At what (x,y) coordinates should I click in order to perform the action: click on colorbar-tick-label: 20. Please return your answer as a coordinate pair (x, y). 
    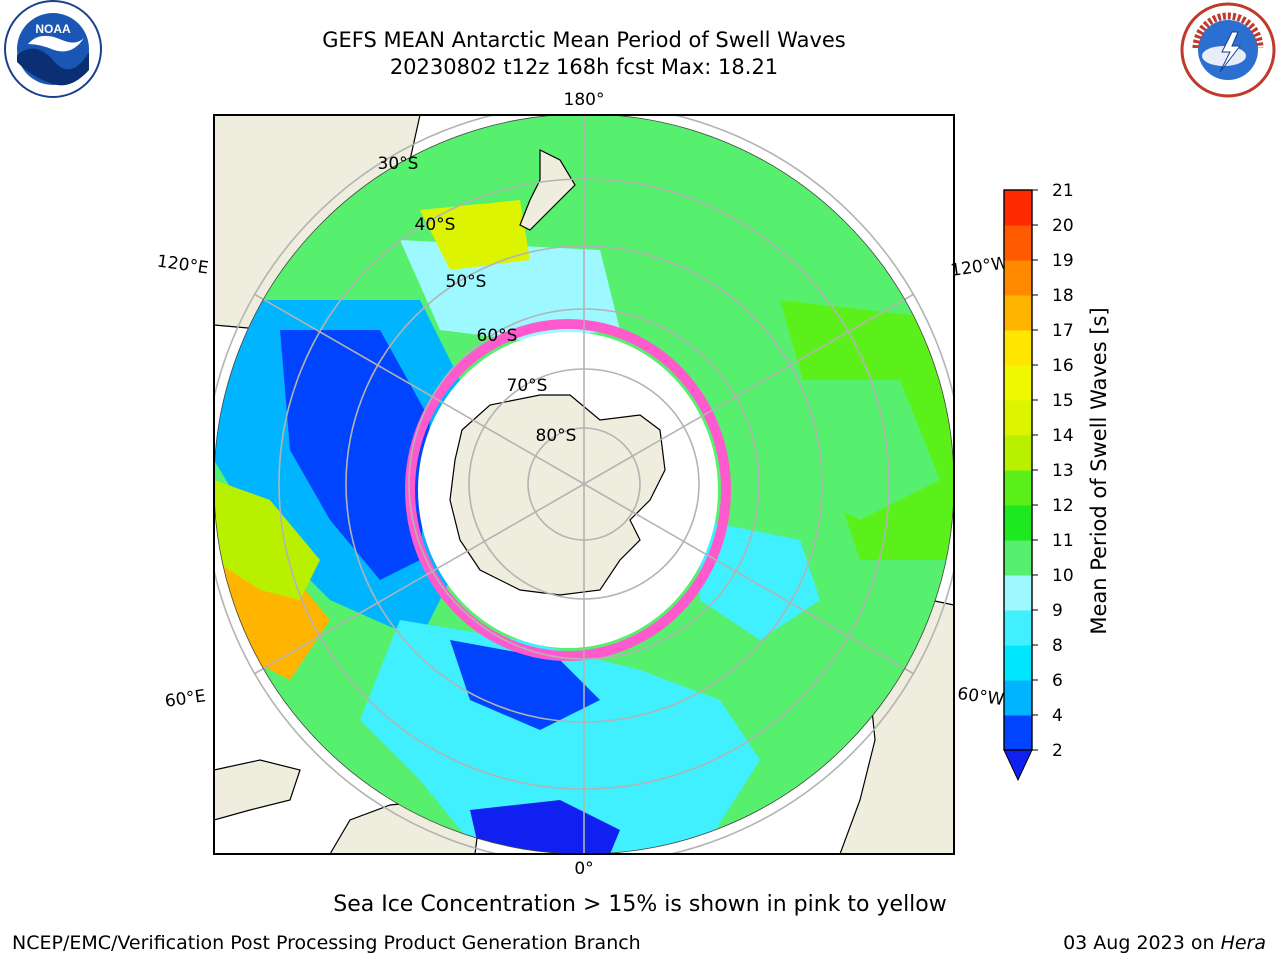
    Looking at the image, I should click on (1063, 226).